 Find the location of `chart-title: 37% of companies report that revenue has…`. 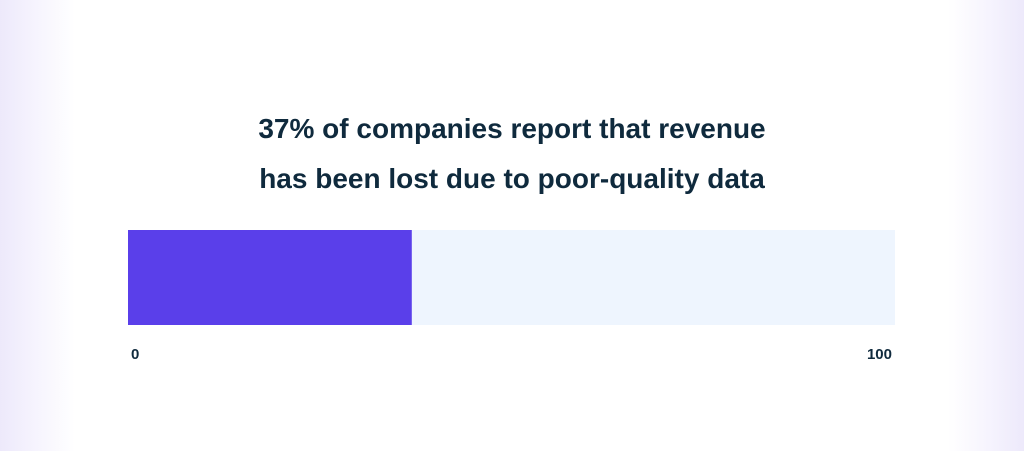

chart-title: 37% of companies report that revenue has… is located at coordinates (512, 153).